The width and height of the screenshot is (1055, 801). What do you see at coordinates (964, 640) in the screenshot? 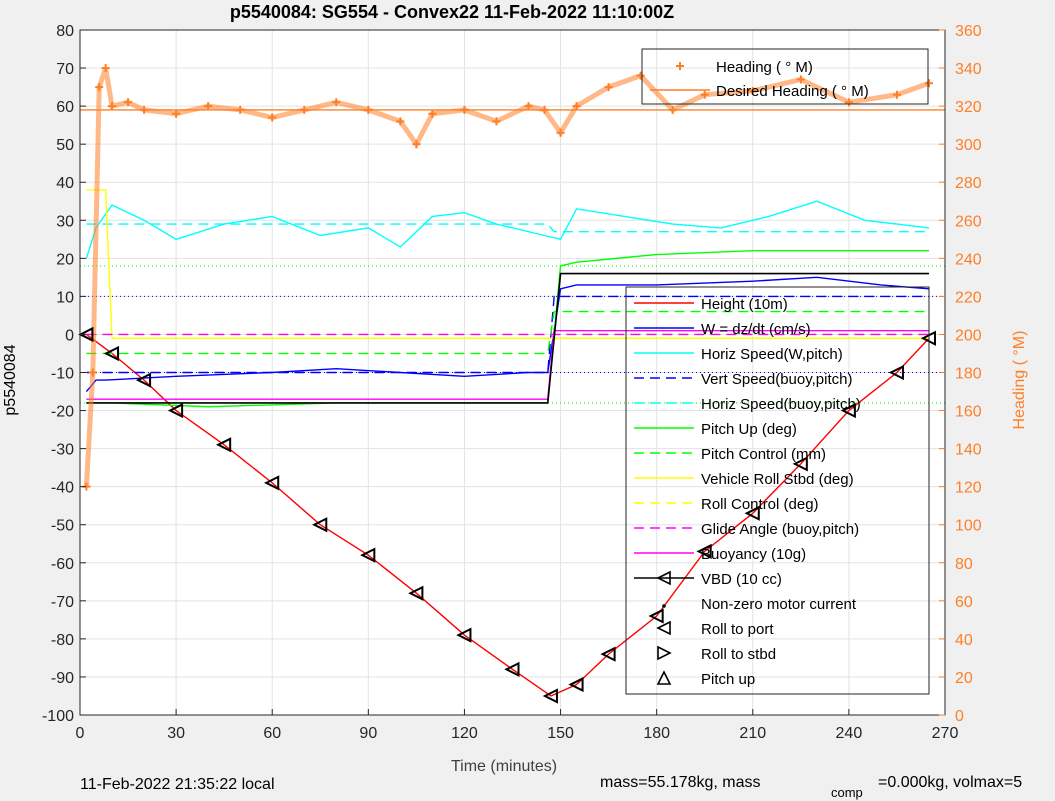
I see `y2-tick-label: 40` at bounding box center [964, 640].